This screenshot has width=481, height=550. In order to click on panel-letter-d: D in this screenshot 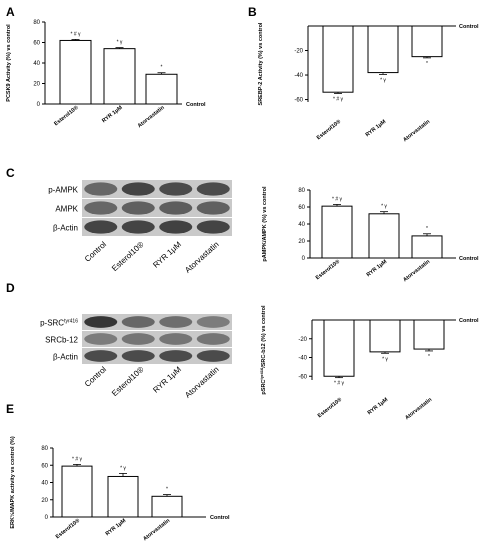, I will do `click(10, 288)`.